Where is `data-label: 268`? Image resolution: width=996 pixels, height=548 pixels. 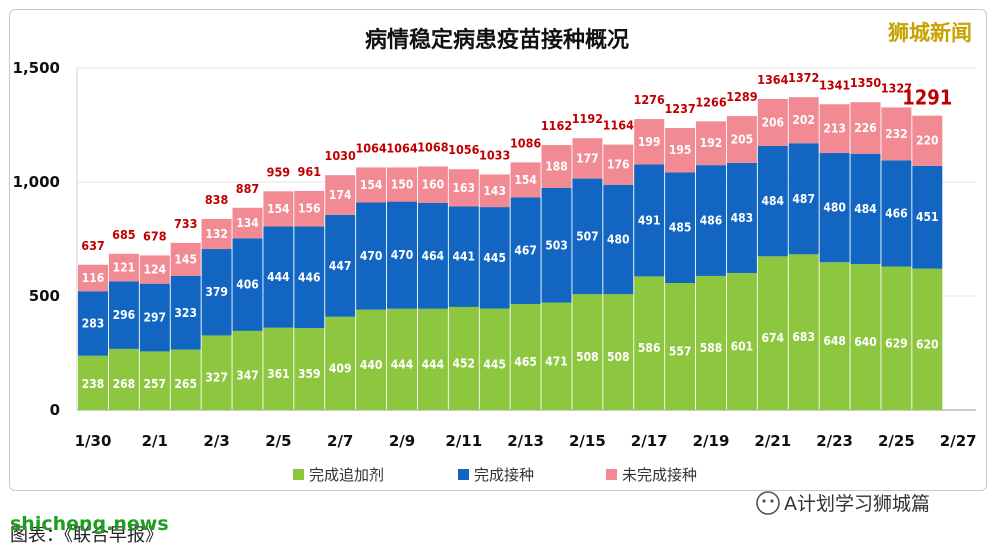 data-label: 268 is located at coordinates (124, 384).